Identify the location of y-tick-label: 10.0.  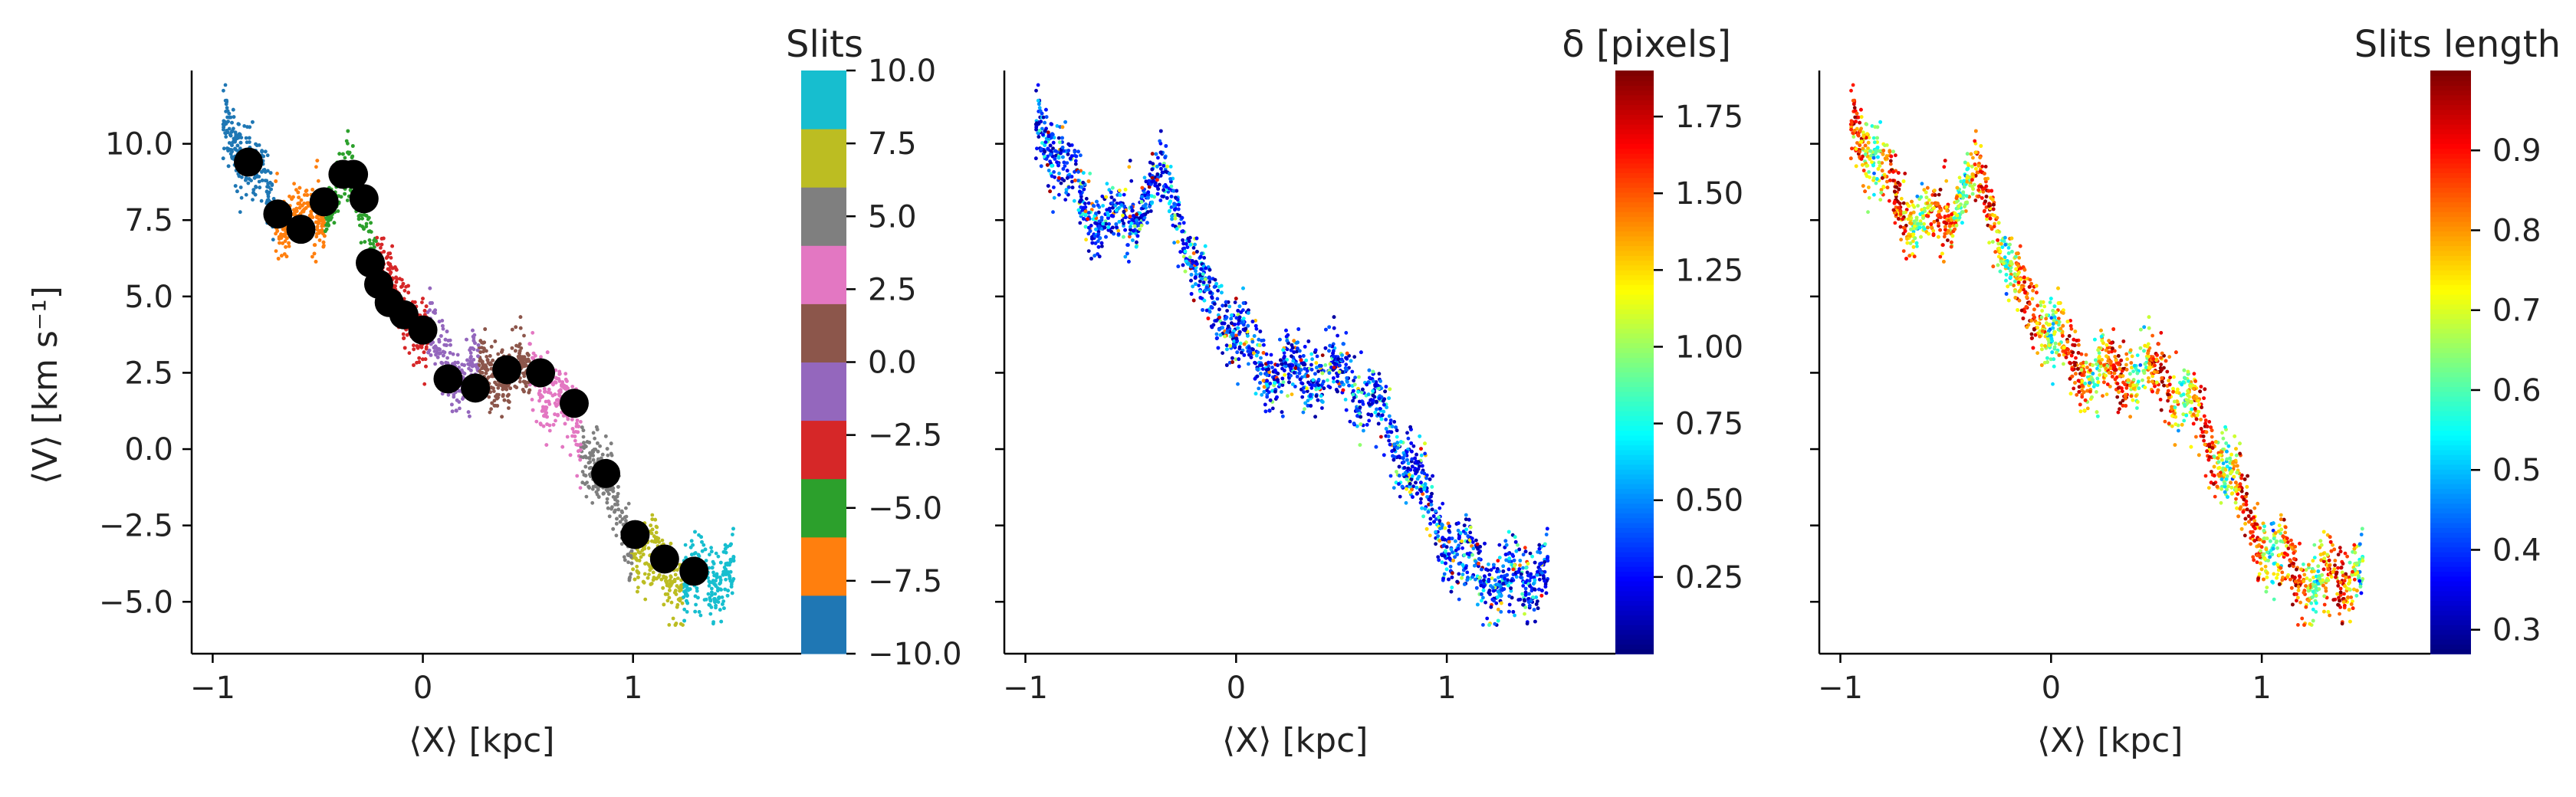
(139, 145).